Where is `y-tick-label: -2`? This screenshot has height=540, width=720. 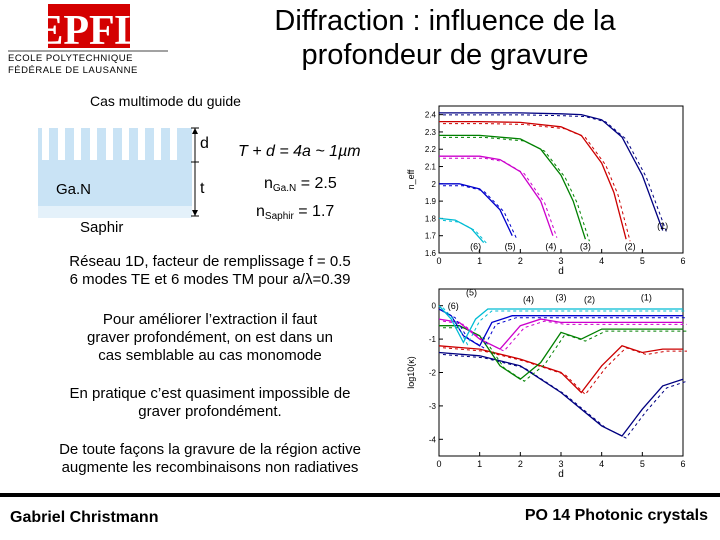 y-tick-label: -2 is located at coordinates (433, 373).